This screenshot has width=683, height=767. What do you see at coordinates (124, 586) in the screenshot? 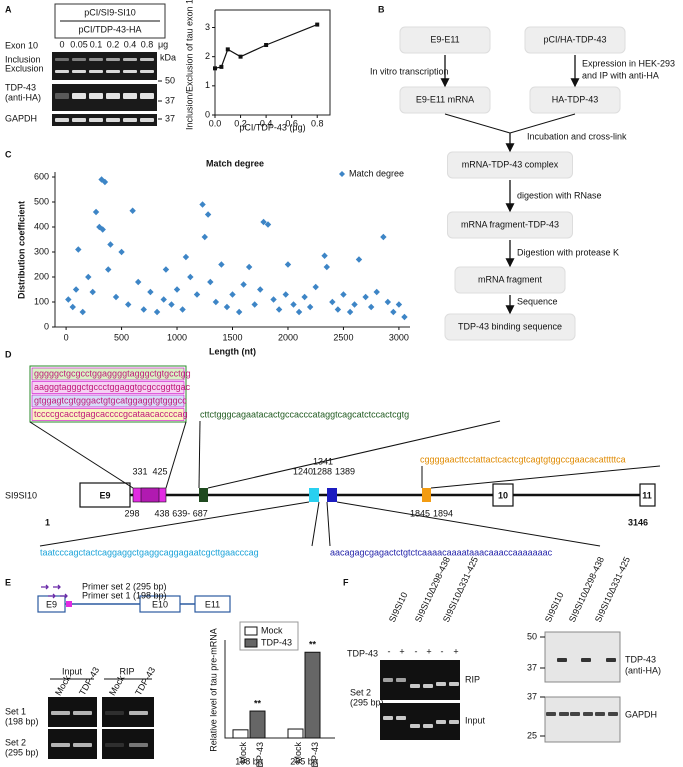
I see `primer-label: Primer set 2 (295 bp)` at bounding box center [124, 586].